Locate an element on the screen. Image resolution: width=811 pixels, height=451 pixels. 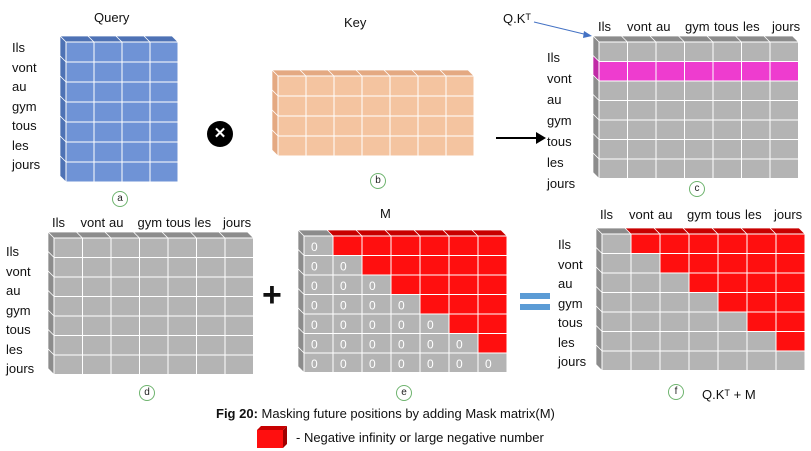
query-title: Query is located at coordinates (112, 17).